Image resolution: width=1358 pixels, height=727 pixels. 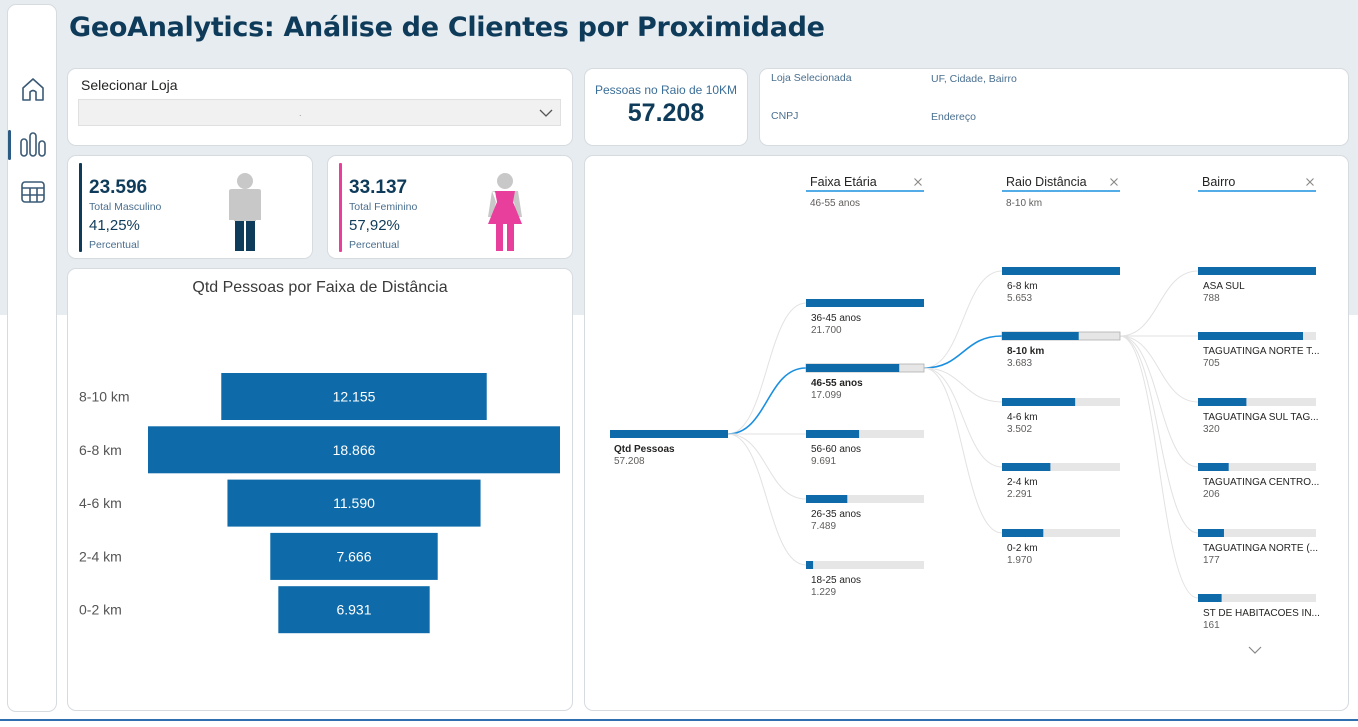 I want to click on scroll-down-chevron-icon, so click(x=1255, y=650).